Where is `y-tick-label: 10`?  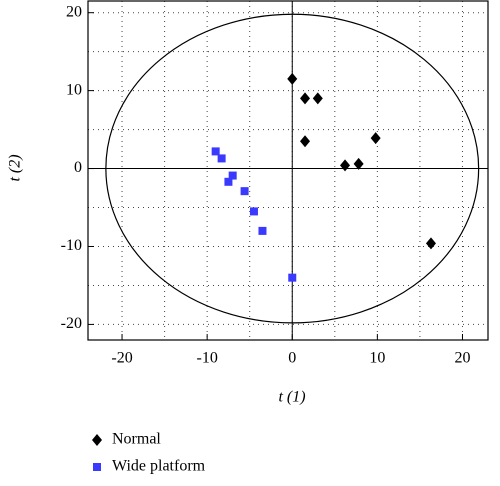 y-tick-label: 10 is located at coordinates (74, 89).